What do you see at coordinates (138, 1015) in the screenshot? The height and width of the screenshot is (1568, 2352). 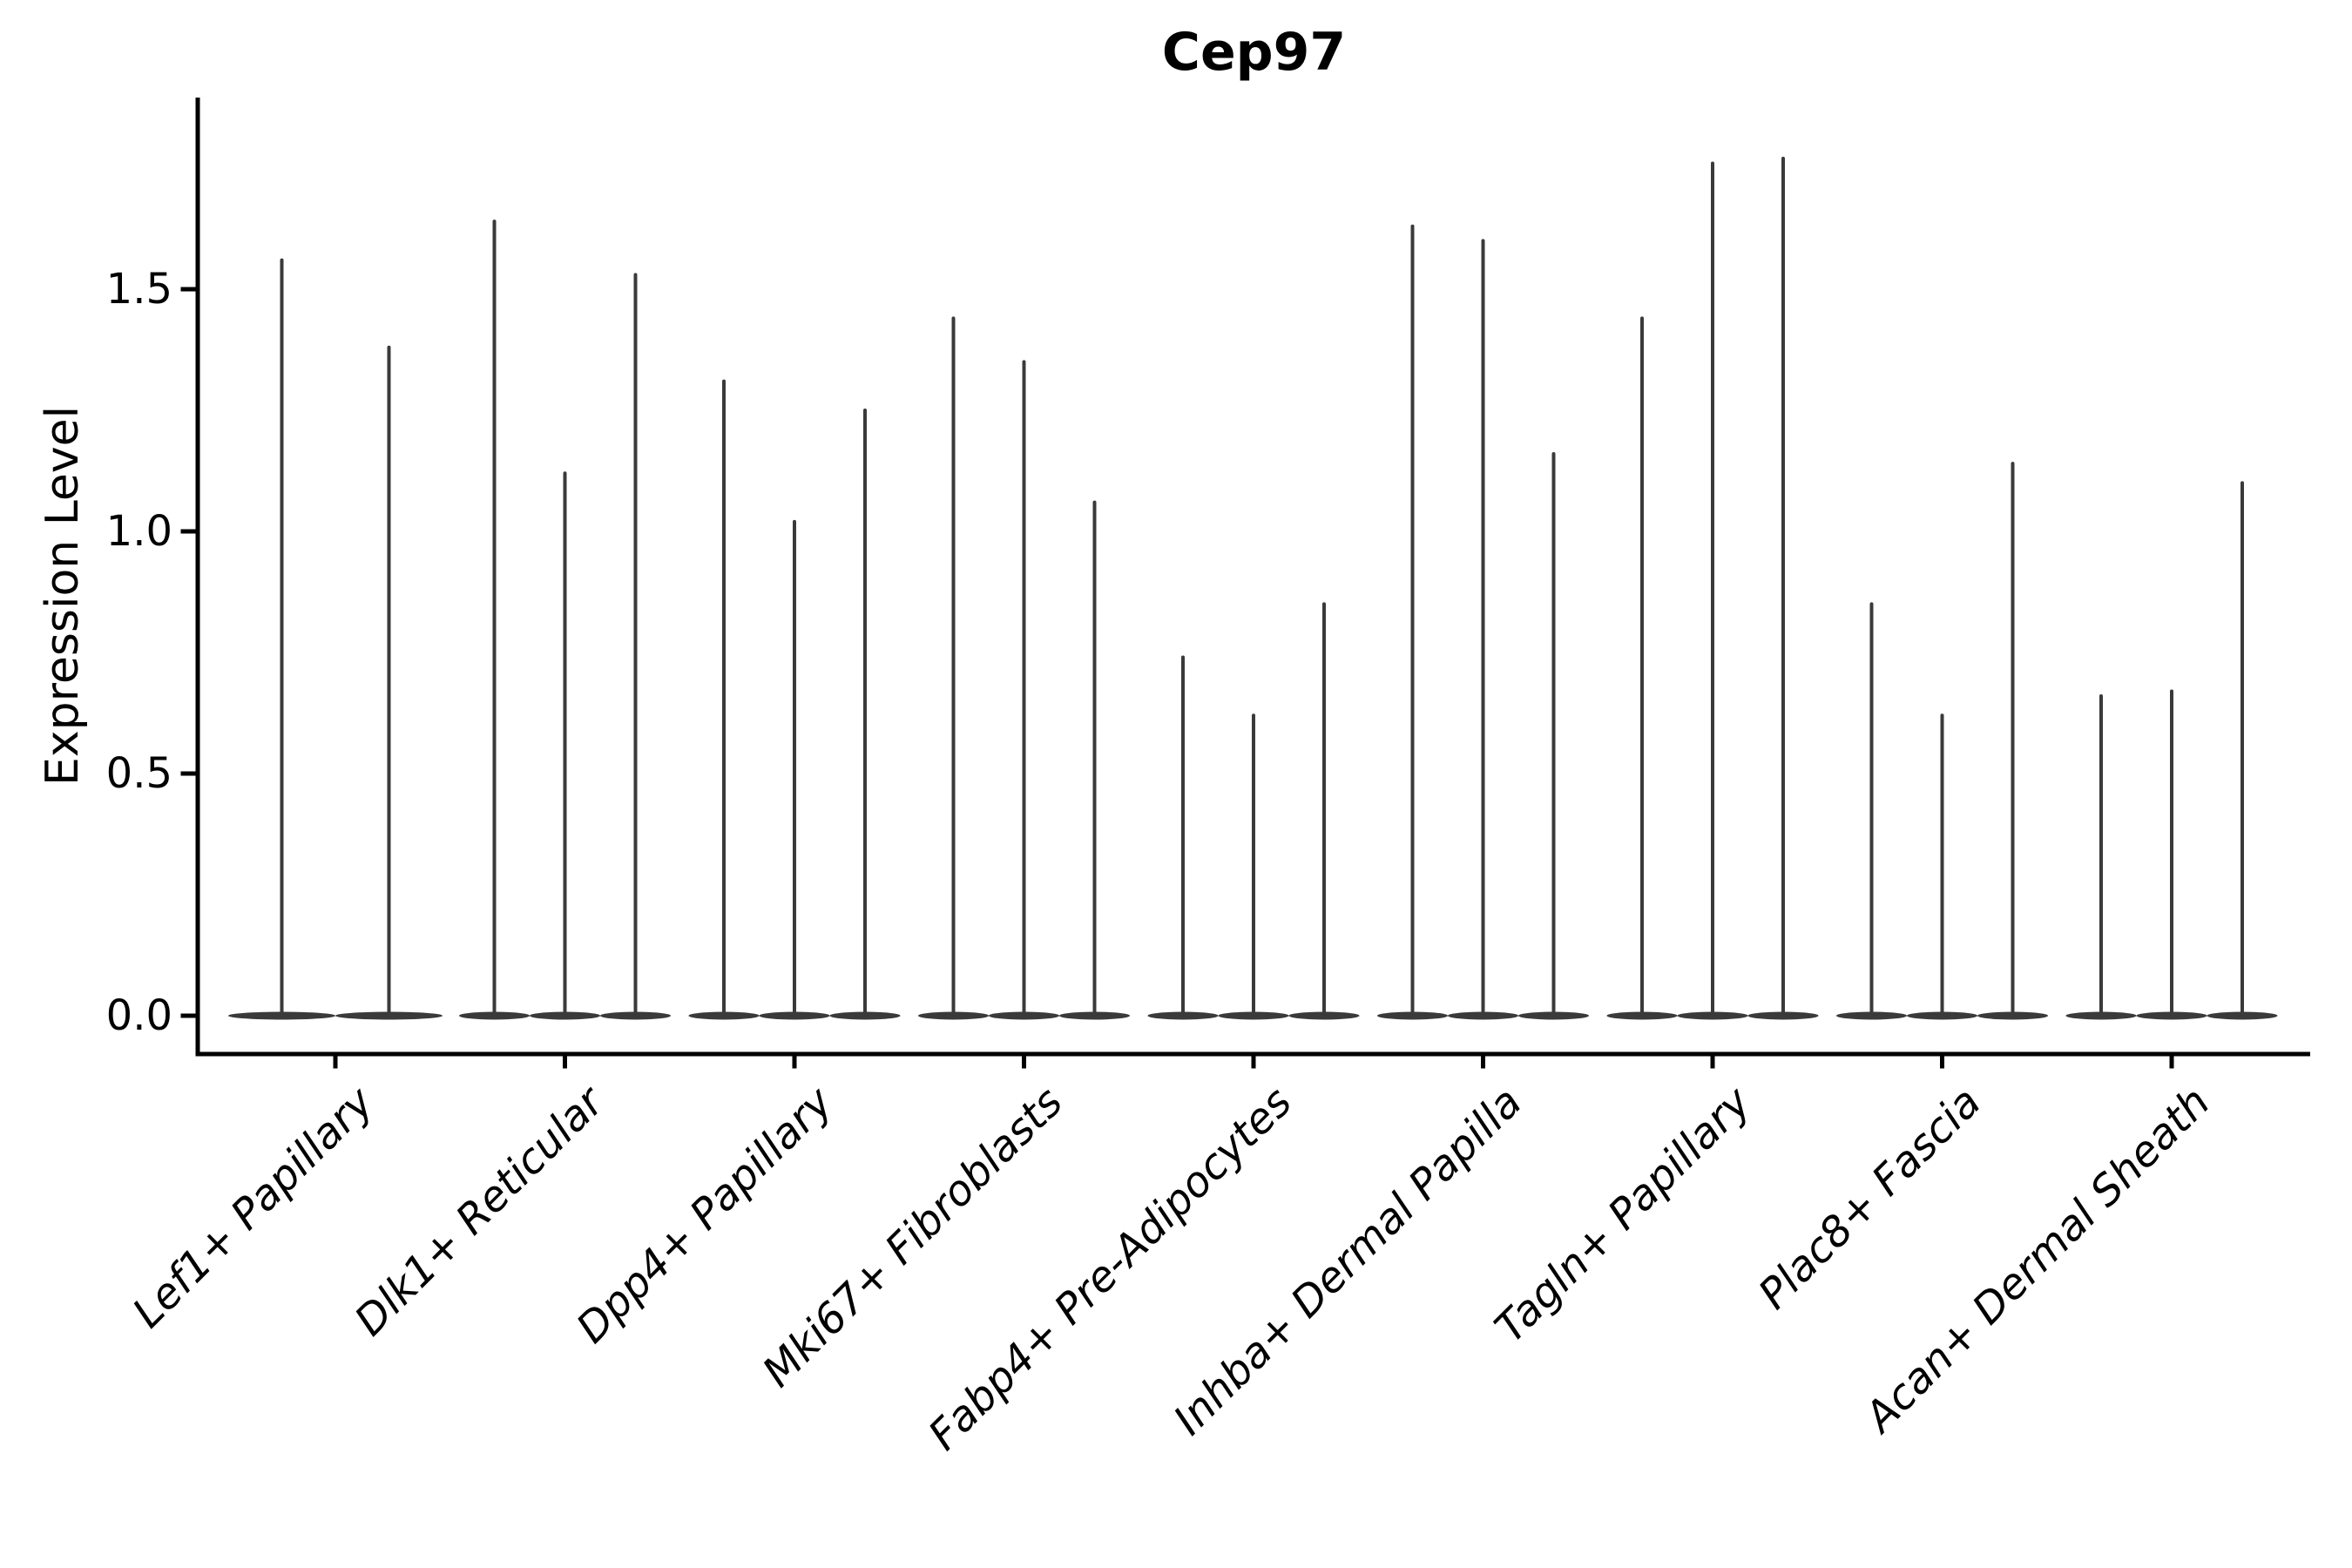 I see `y-tick-label: 0.0` at bounding box center [138, 1015].